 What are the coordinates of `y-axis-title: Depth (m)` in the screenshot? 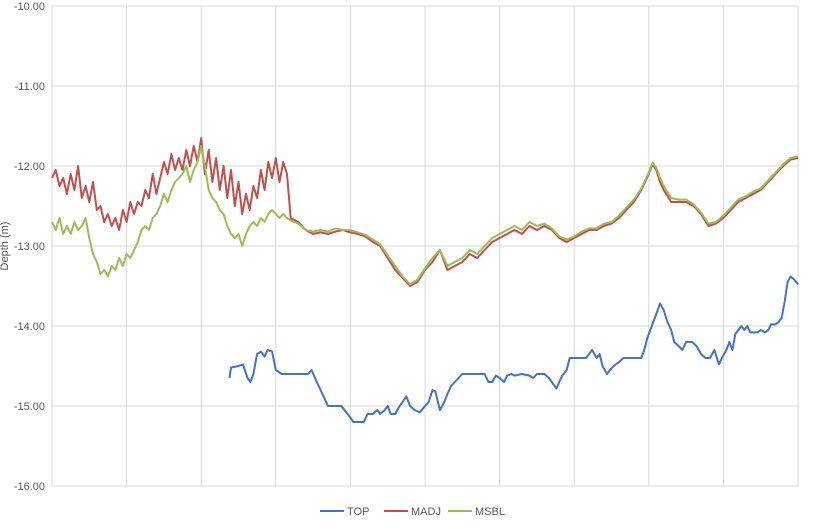 It's located at (5, 246).